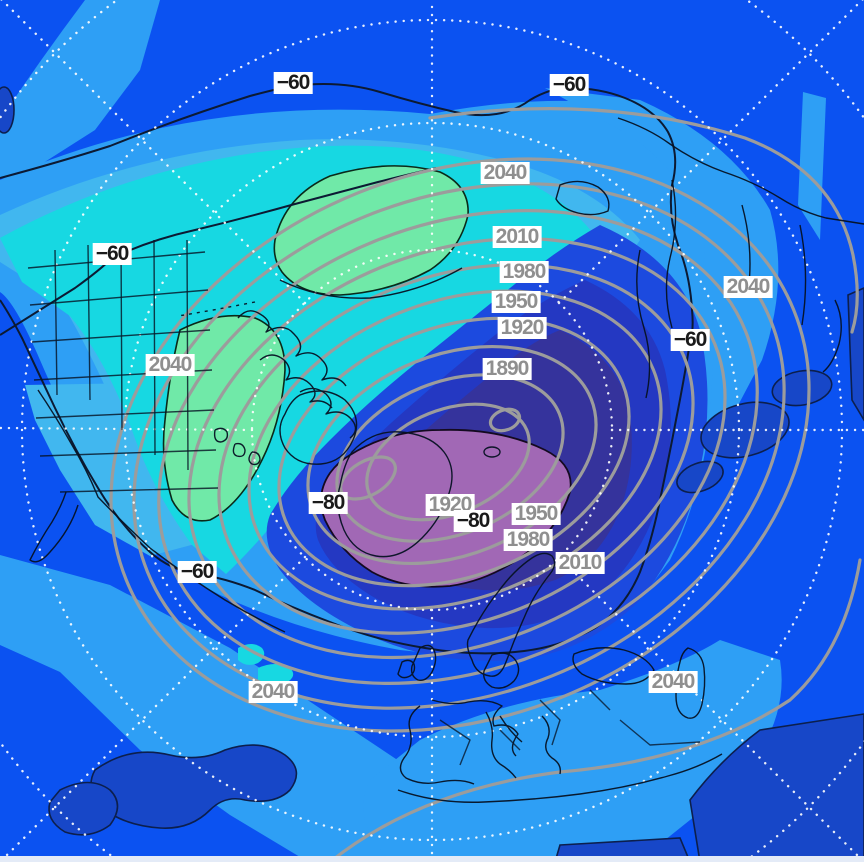 This screenshot has height=862, width=864. What do you see at coordinates (218, 251) in the screenshot?
I see `temp-contour-minus60-inner` at bounding box center [218, 251].